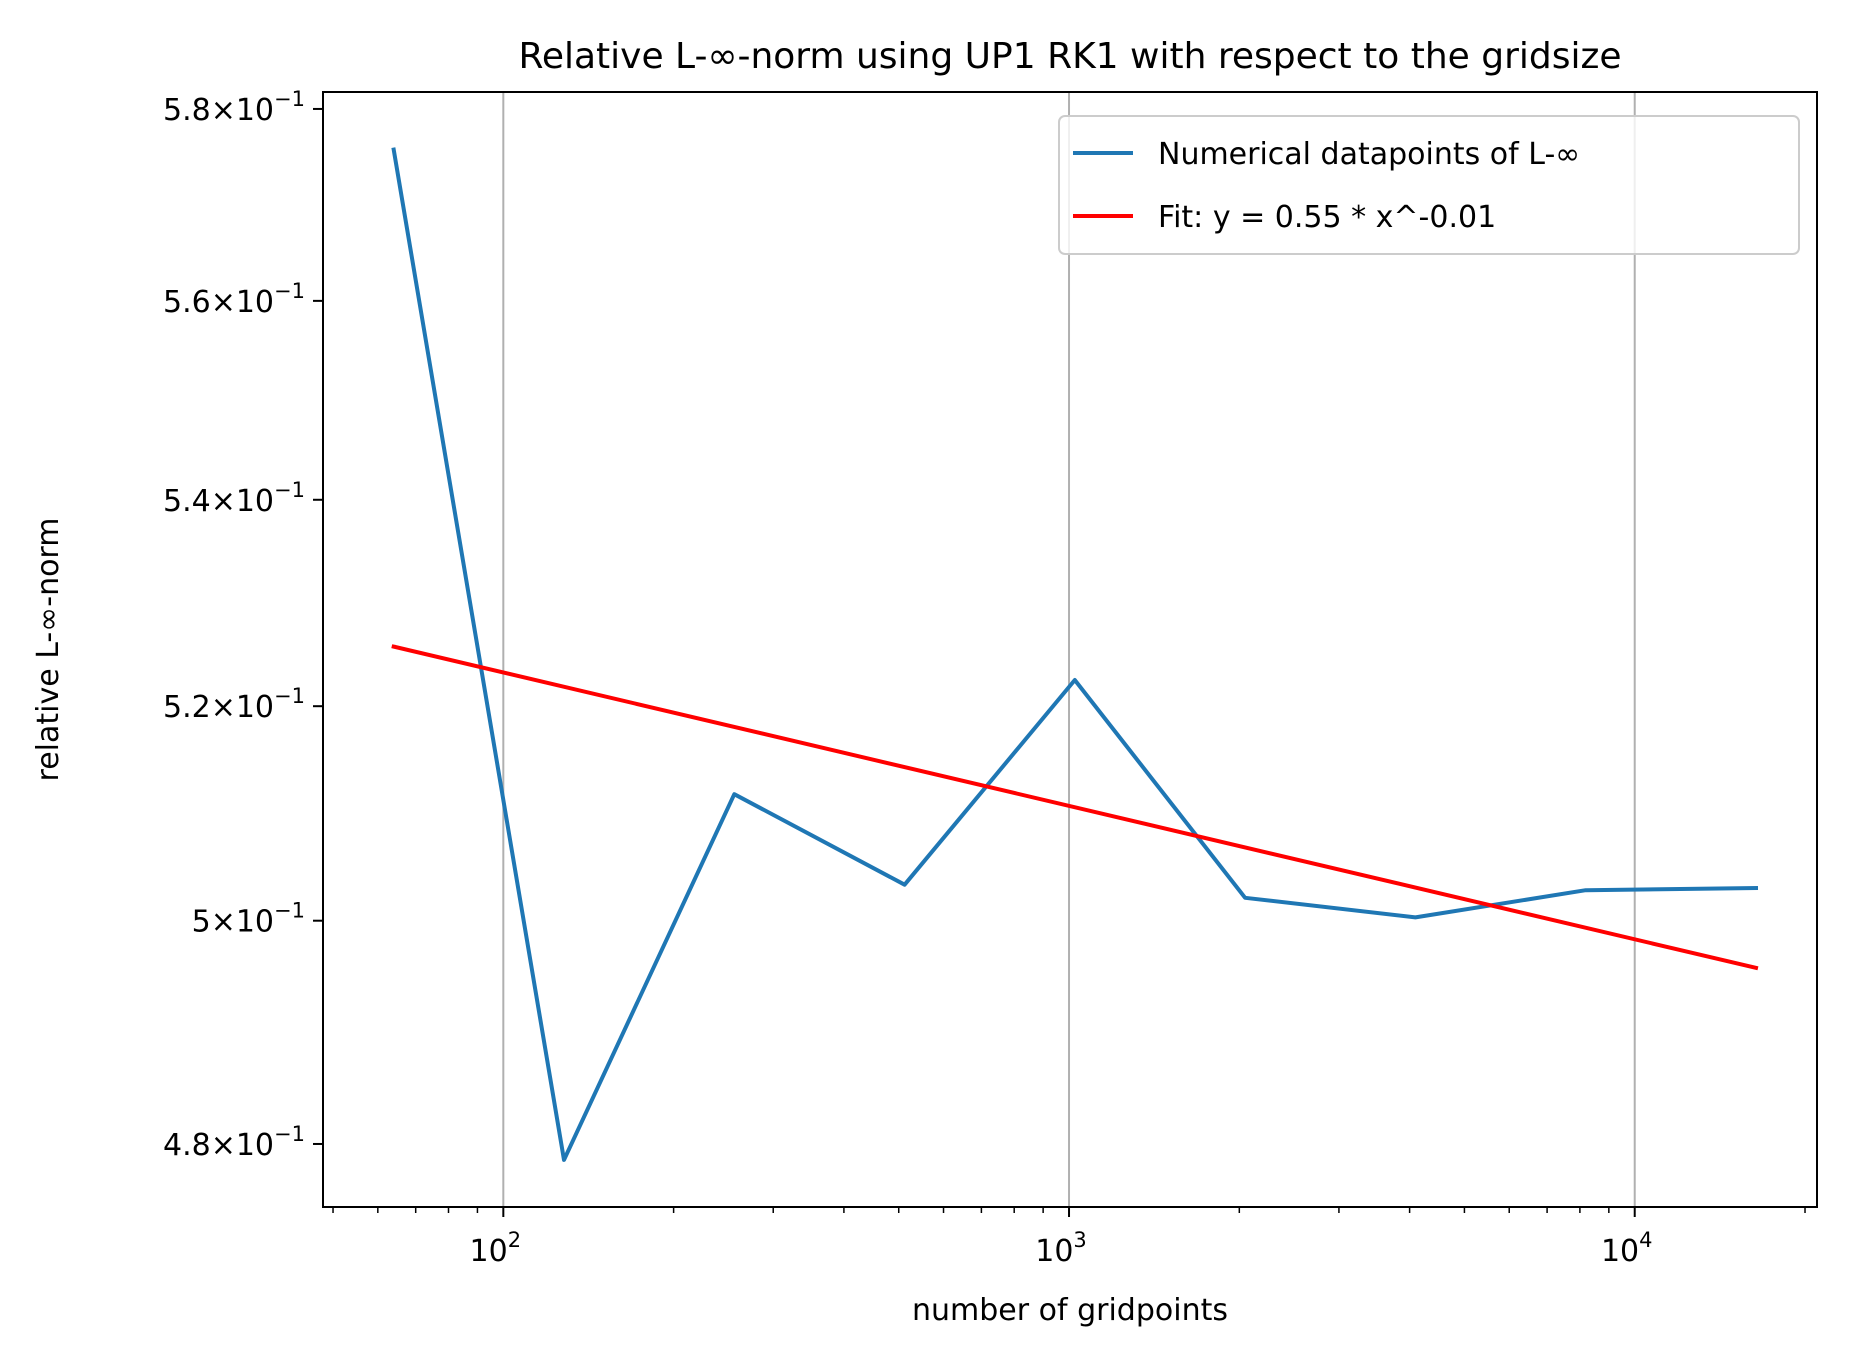 Image resolution: width=1864 pixels, height=1360 pixels. Describe the element at coordinates (1327, 217) in the screenshot. I see `legend-label: Fit: y = 0.55 * x^-0.01` at that location.